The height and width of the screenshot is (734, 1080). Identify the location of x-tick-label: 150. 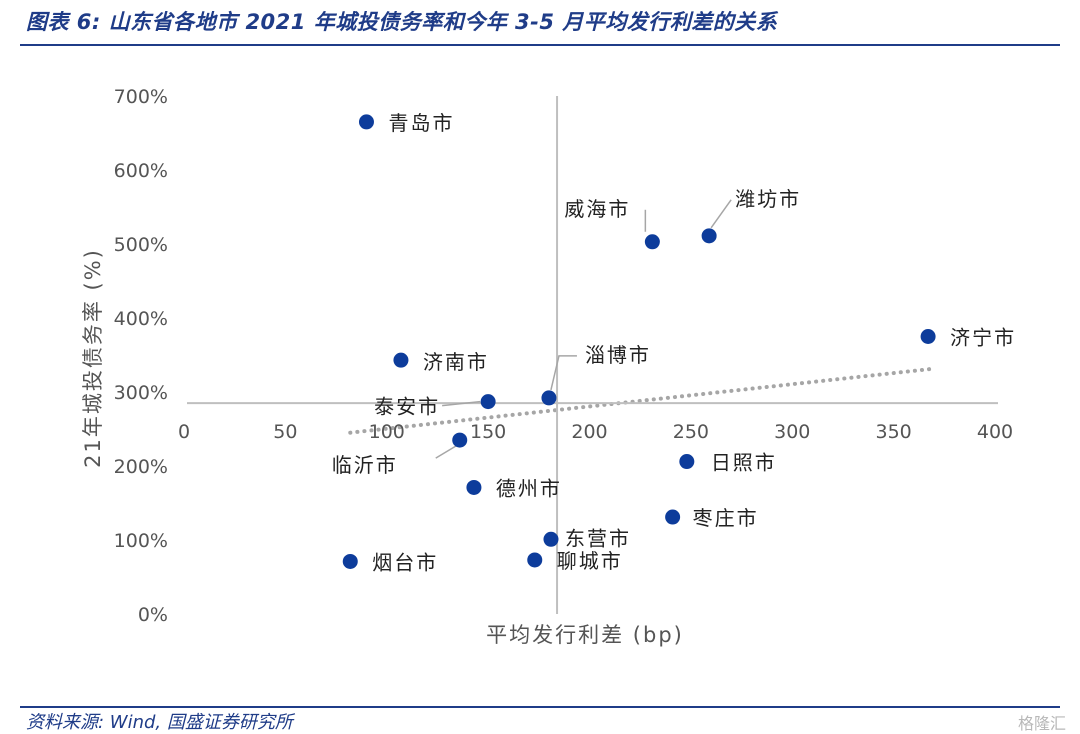
(488, 432).